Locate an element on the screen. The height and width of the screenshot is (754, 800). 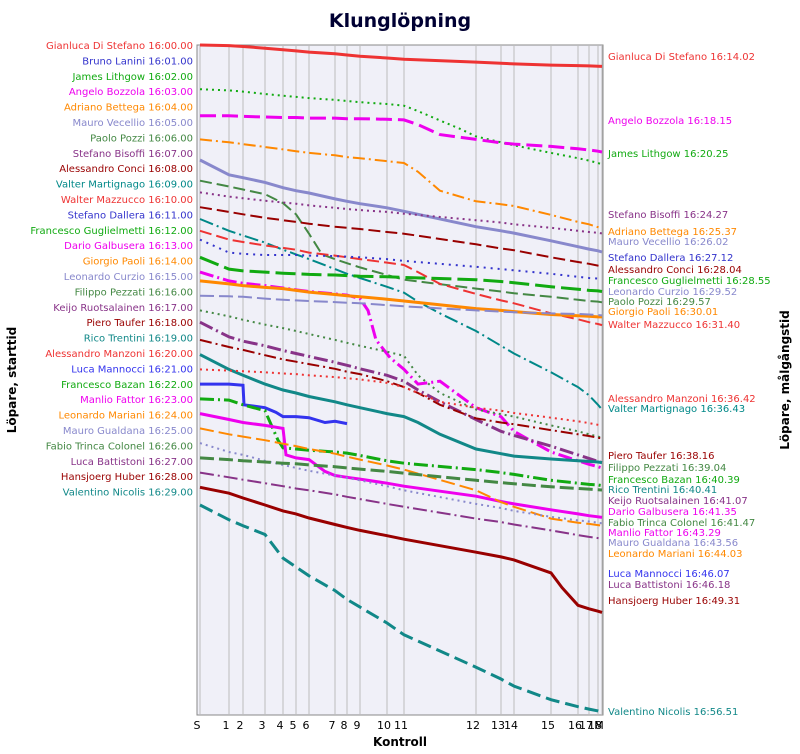
x-tick-14: 14 is located at coordinates (511, 725).